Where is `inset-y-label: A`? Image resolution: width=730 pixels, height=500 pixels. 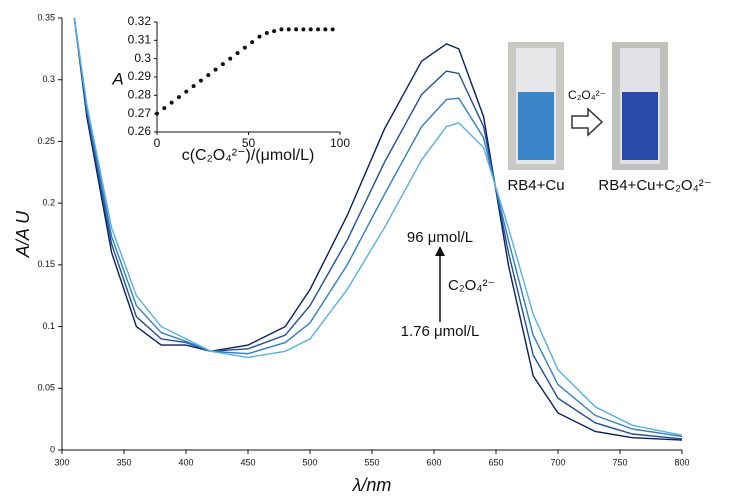
inset-y-label: A is located at coordinates (117, 78).